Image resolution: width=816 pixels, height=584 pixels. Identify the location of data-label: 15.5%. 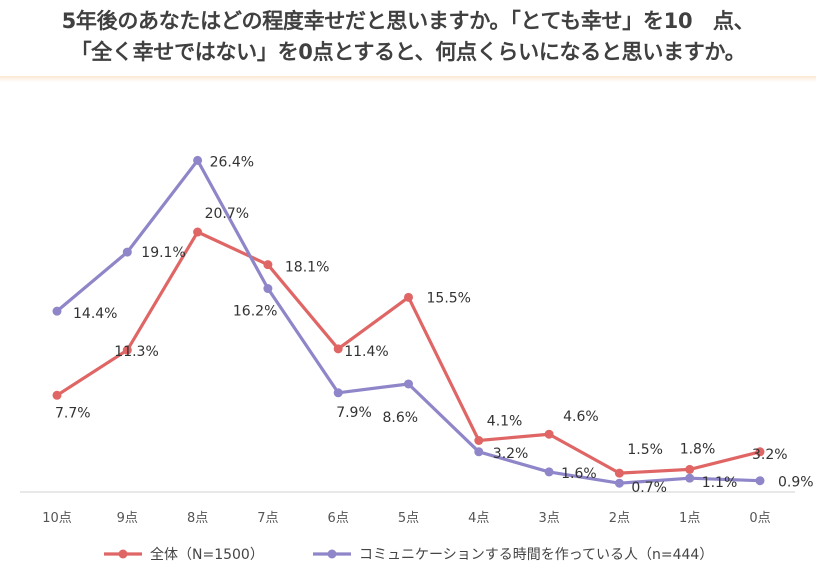
(449, 298).